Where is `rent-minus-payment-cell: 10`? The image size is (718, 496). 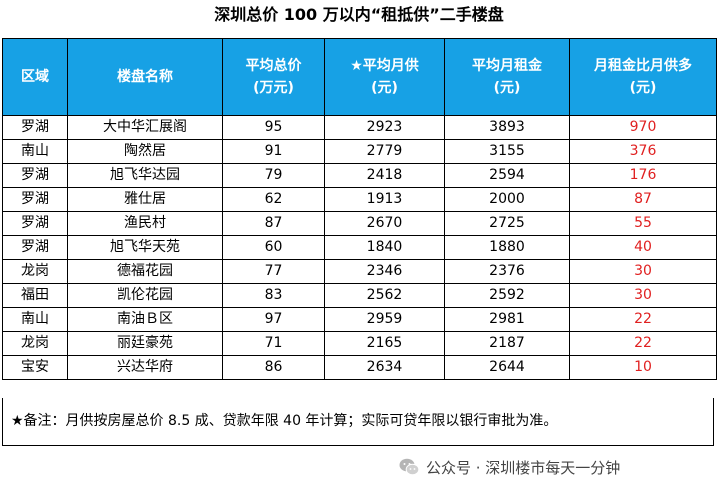 rent-minus-payment-cell: 10 is located at coordinates (643, 367).